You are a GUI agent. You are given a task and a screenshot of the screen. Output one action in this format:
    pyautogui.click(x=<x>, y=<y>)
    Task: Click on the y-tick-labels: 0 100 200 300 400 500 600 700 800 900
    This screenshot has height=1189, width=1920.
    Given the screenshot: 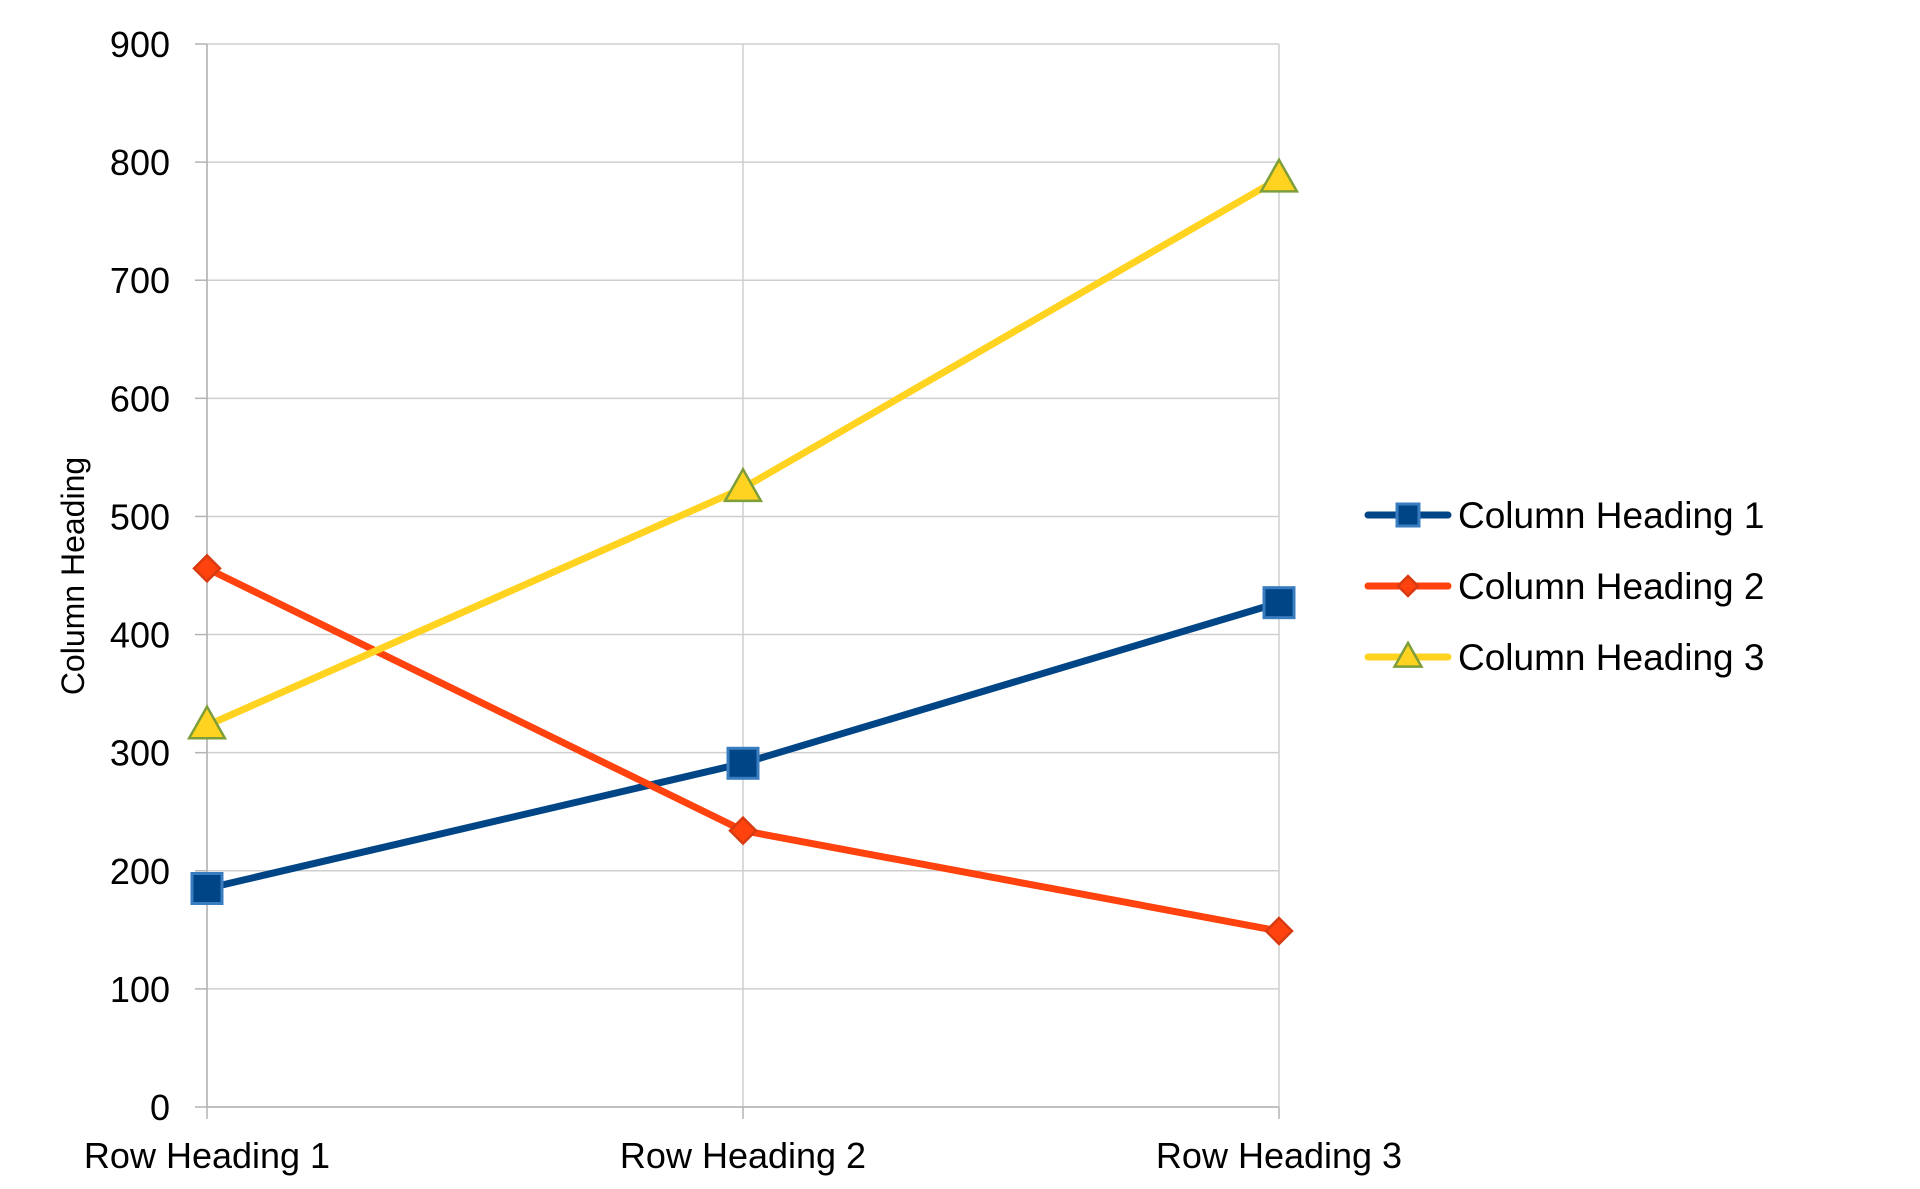 What is the action you would take?
    pyautogui.click(x=140, y=576)
    